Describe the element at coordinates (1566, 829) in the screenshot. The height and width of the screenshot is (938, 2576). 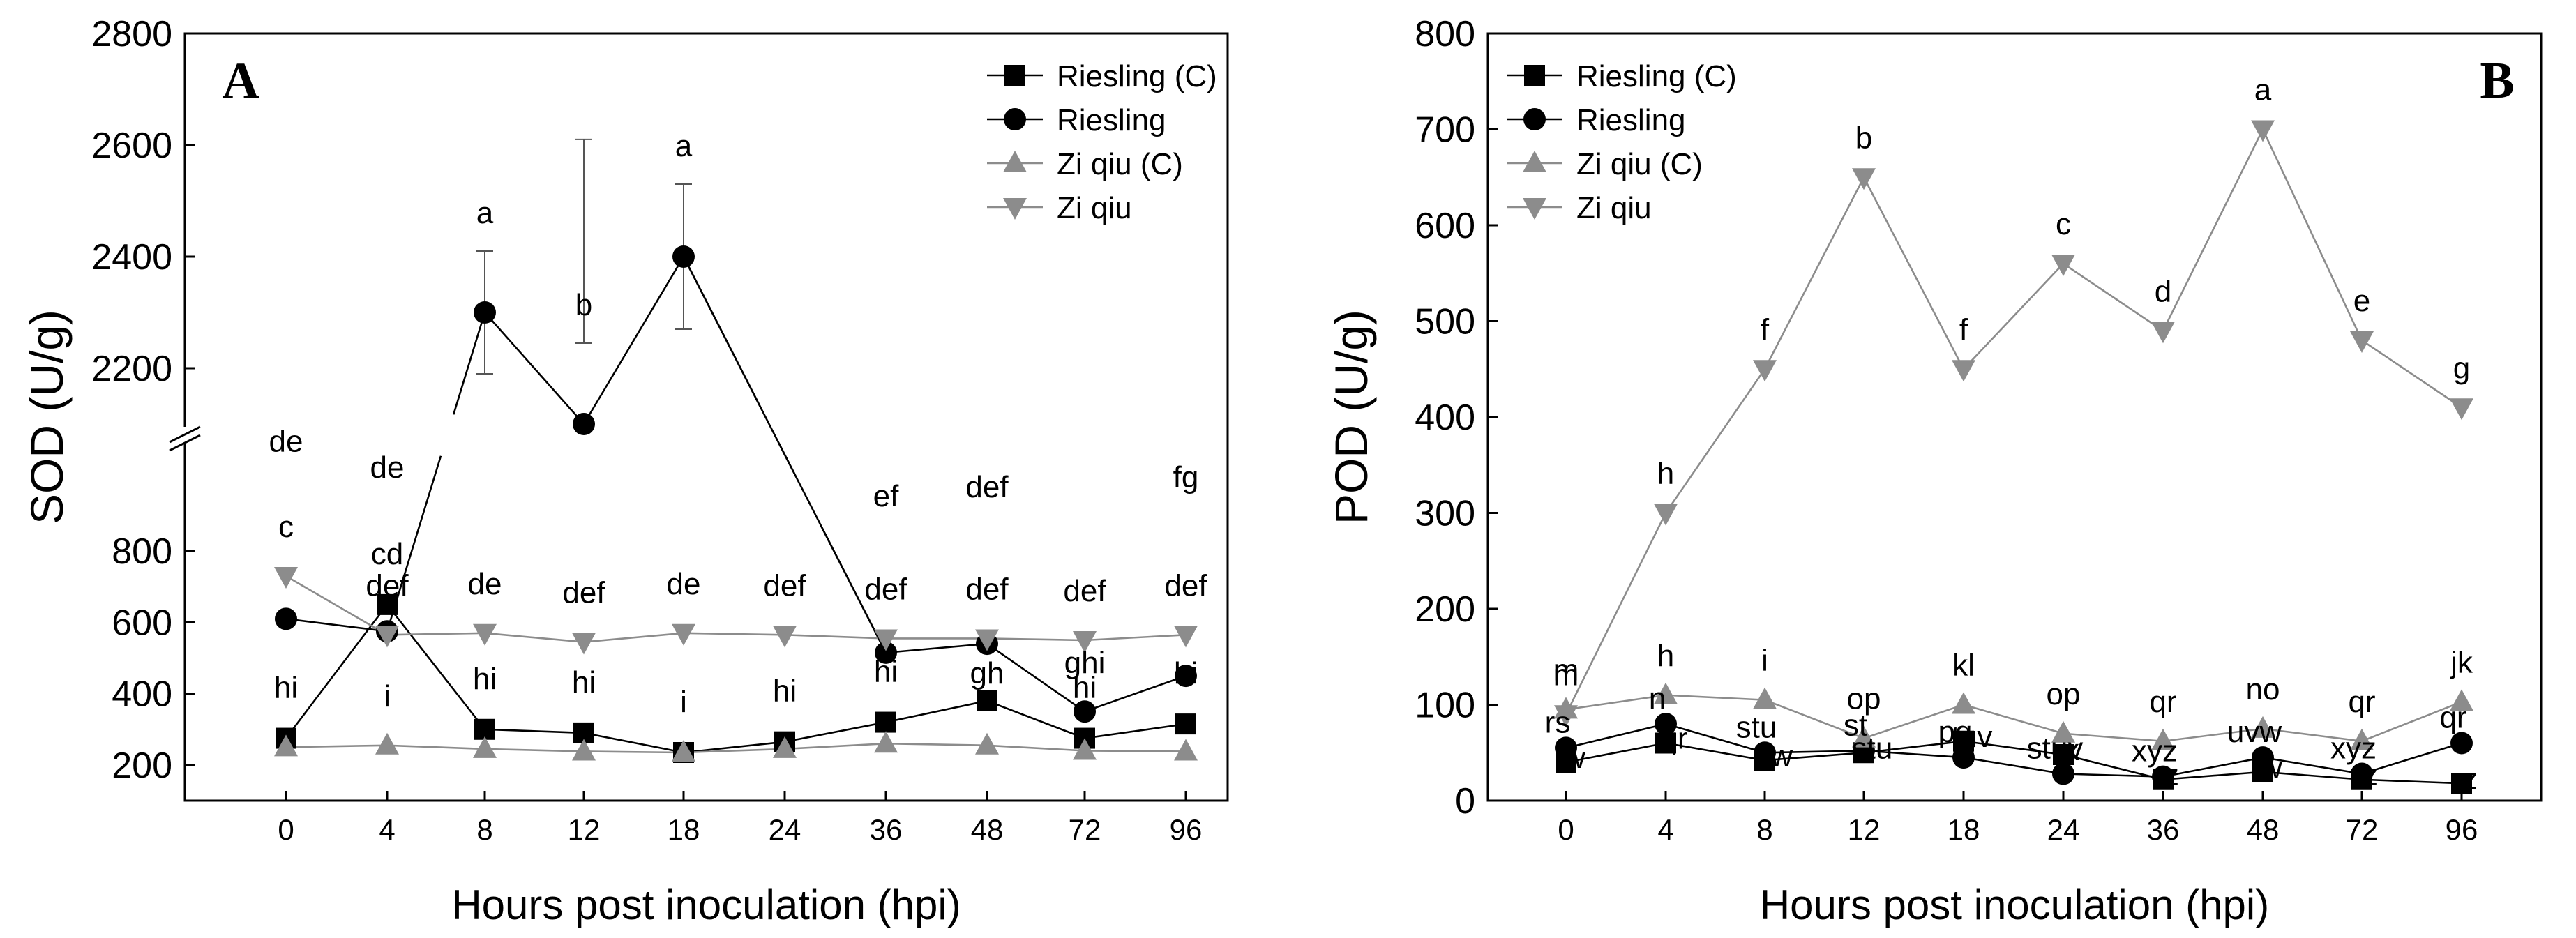
I see `panel-b-x-tick-label: 0` at that location.